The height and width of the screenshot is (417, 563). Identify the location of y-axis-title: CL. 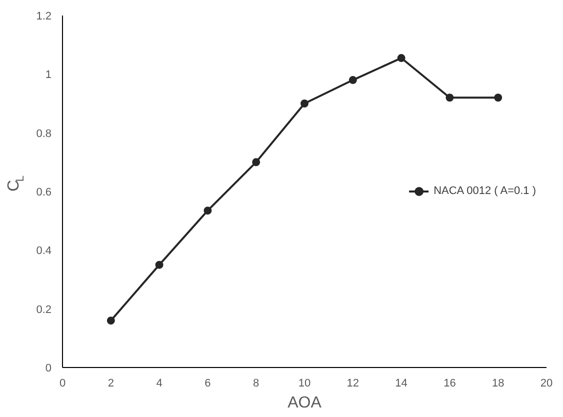
(16, 183).